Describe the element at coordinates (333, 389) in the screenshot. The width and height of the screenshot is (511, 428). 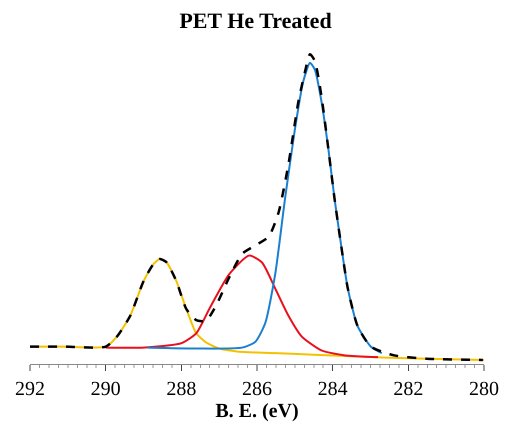
I see `x-tick-label: 284` at that location.